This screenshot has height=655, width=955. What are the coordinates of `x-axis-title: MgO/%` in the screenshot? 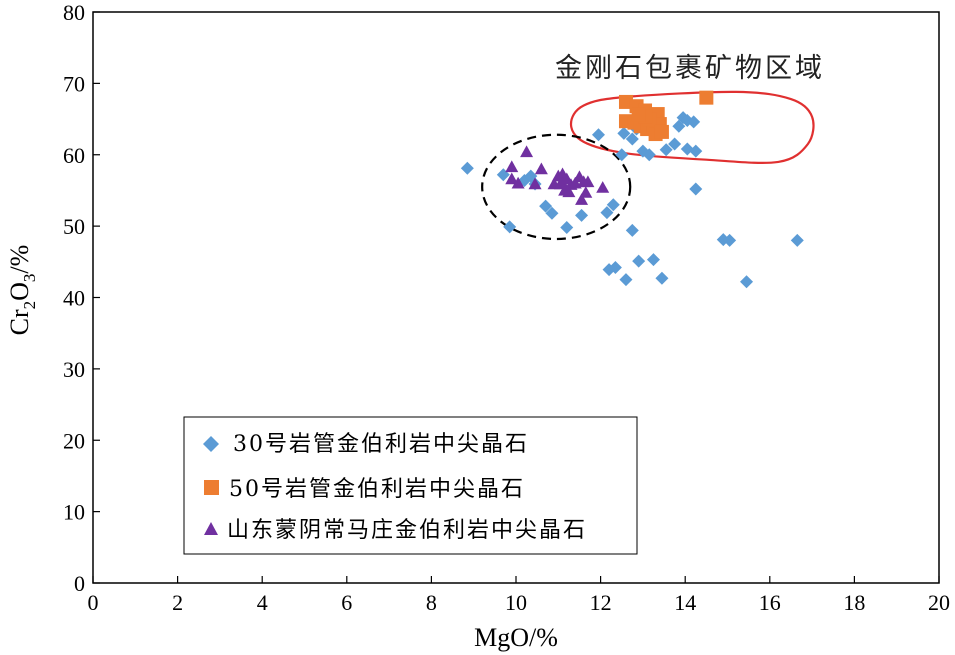 It's located at (516, 637).